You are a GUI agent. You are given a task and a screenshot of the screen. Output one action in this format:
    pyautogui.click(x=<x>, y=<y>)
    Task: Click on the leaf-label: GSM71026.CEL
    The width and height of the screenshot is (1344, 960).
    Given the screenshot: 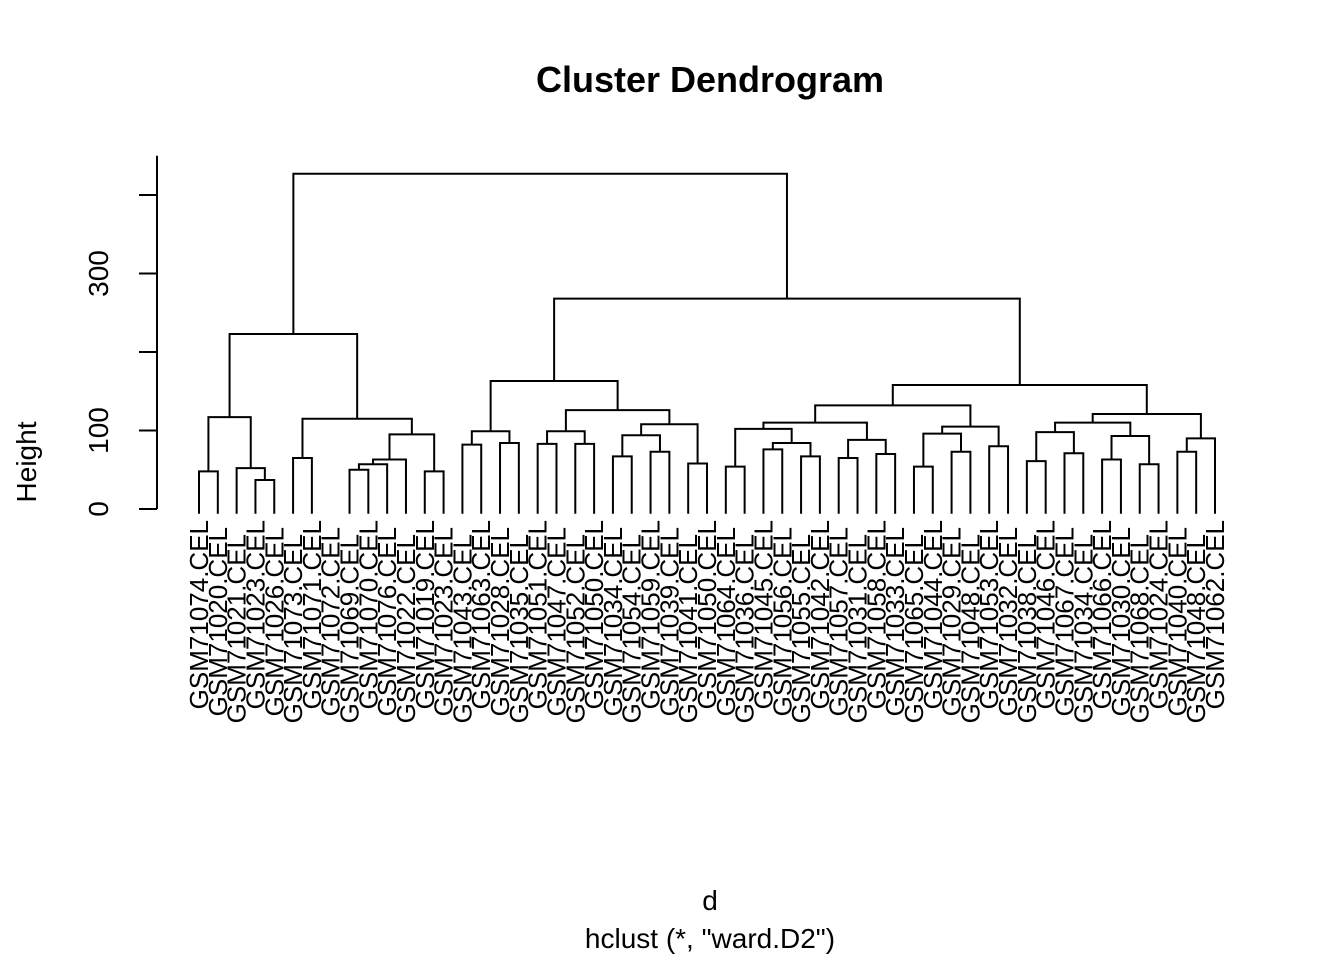 What is the action you would take?
    pyautogui.click(x=274, y=621)
    